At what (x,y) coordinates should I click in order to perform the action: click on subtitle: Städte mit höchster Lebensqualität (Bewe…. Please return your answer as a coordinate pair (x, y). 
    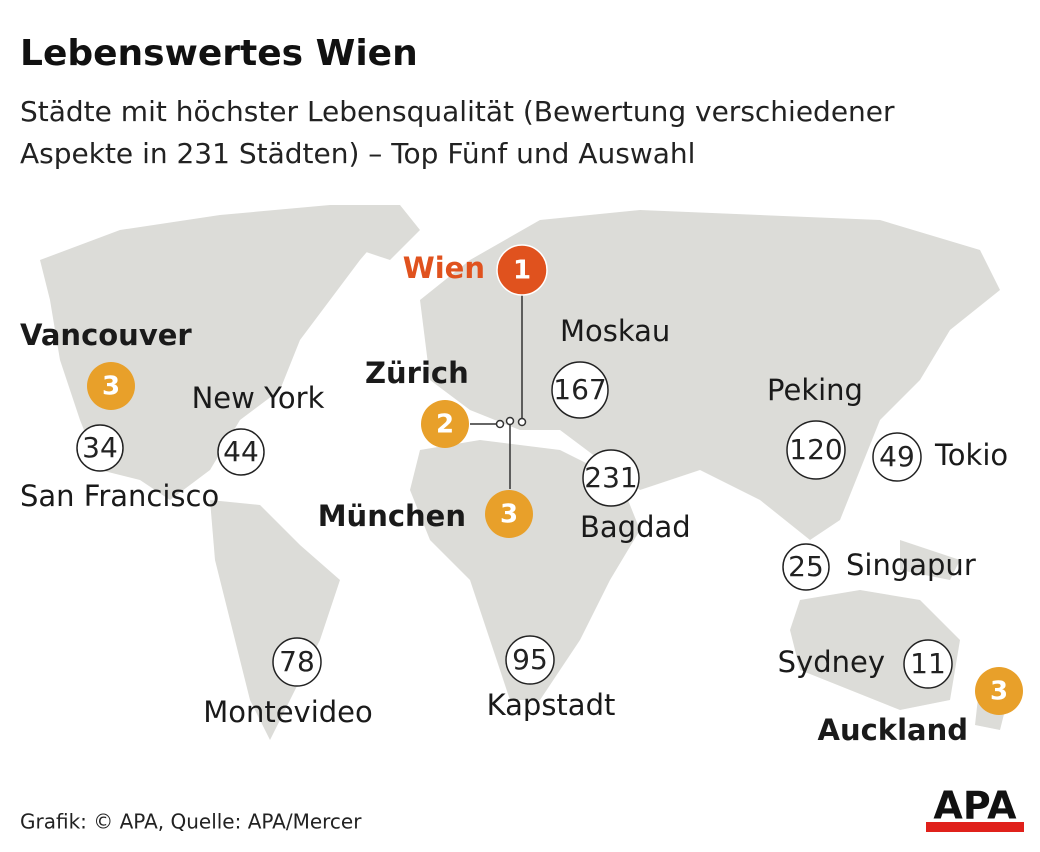
    Looking at the image, I should click on (457, 111).